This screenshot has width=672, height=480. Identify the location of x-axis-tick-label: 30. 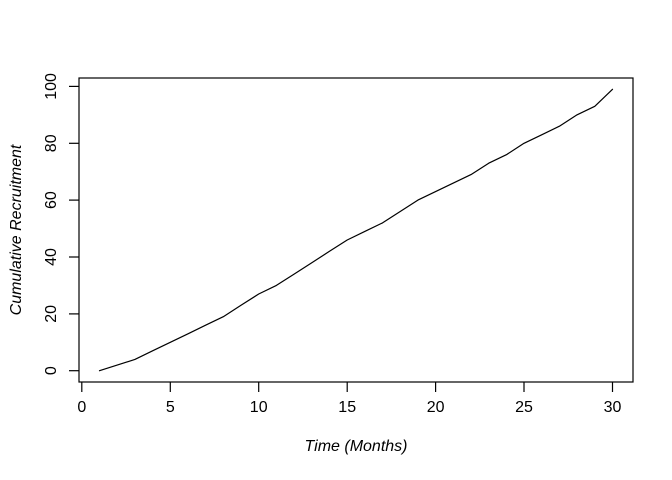
(613, 407).